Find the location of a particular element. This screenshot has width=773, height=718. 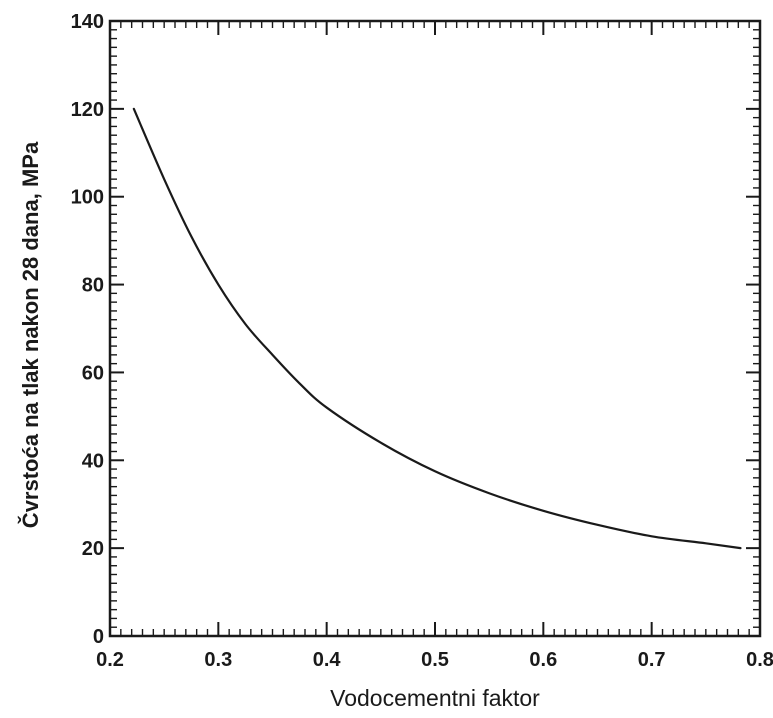

x-tick-label: 0.4 is located at coordinates (327, 660).